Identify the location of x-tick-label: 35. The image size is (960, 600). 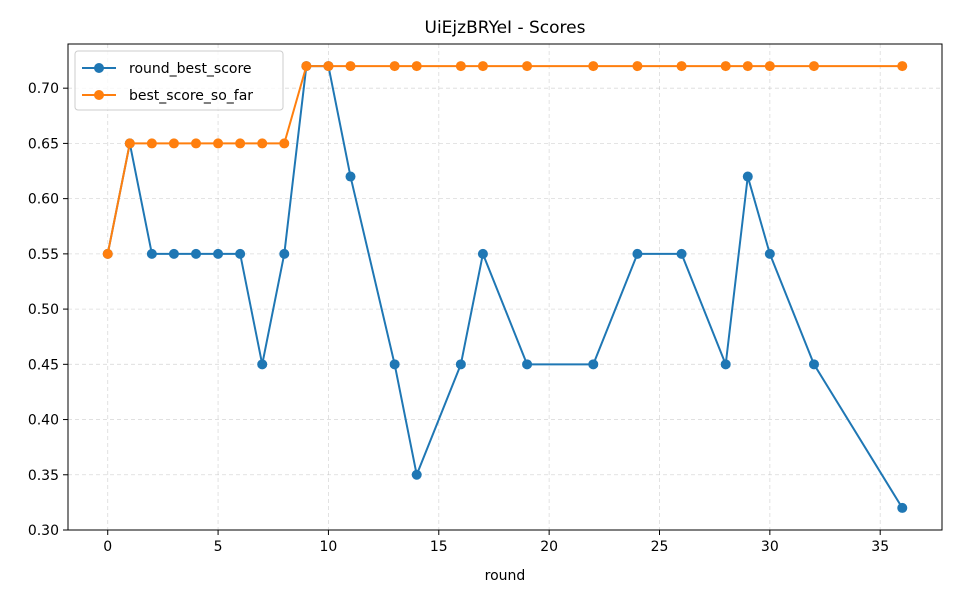
(880, 547).